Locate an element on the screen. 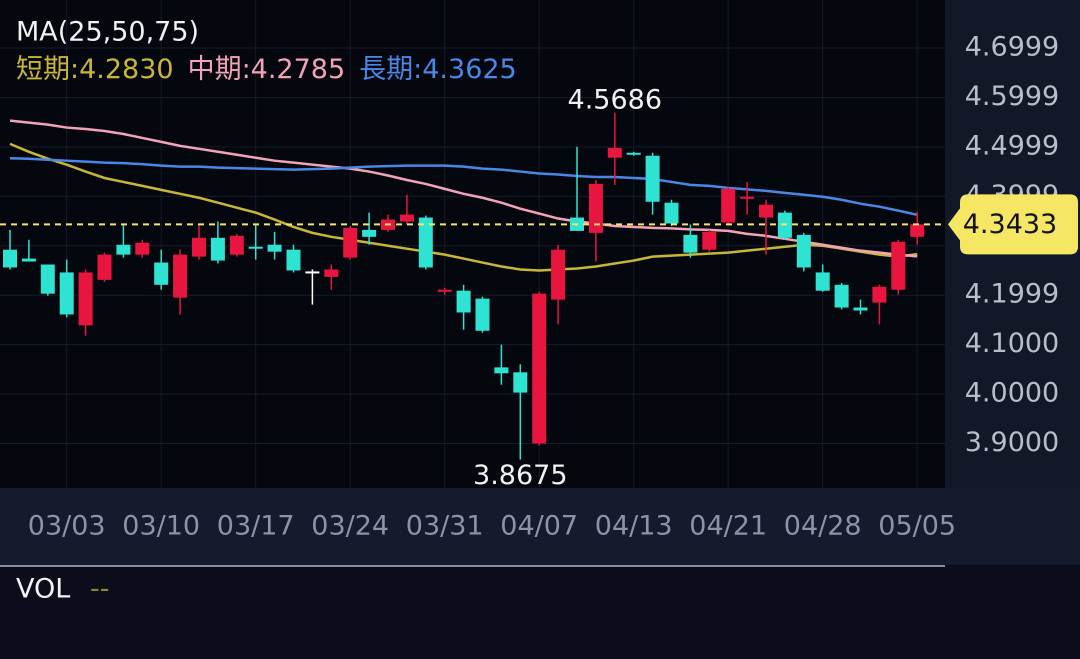 The image size is (1080, 659). x-tick-label: 04/28 is located at coordinates (823, 526).